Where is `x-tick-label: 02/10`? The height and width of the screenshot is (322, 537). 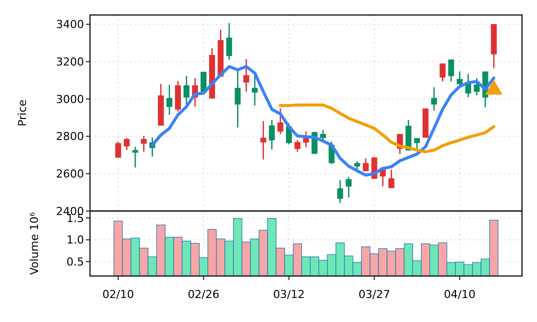 x-tick-label: 02/10 is located at coordinates (118, 294).